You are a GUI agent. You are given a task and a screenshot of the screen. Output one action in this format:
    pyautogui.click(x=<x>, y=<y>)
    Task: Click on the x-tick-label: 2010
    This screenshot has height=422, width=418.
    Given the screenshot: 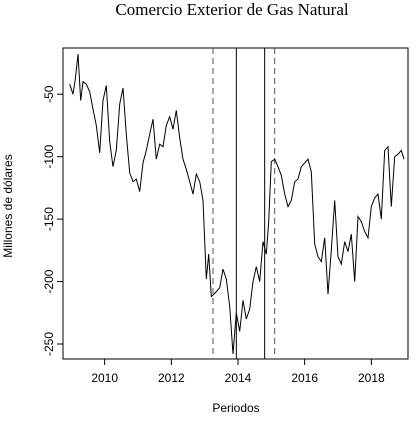 What is the action you would take?
    pyautogui.click(x=104, y=378)
    